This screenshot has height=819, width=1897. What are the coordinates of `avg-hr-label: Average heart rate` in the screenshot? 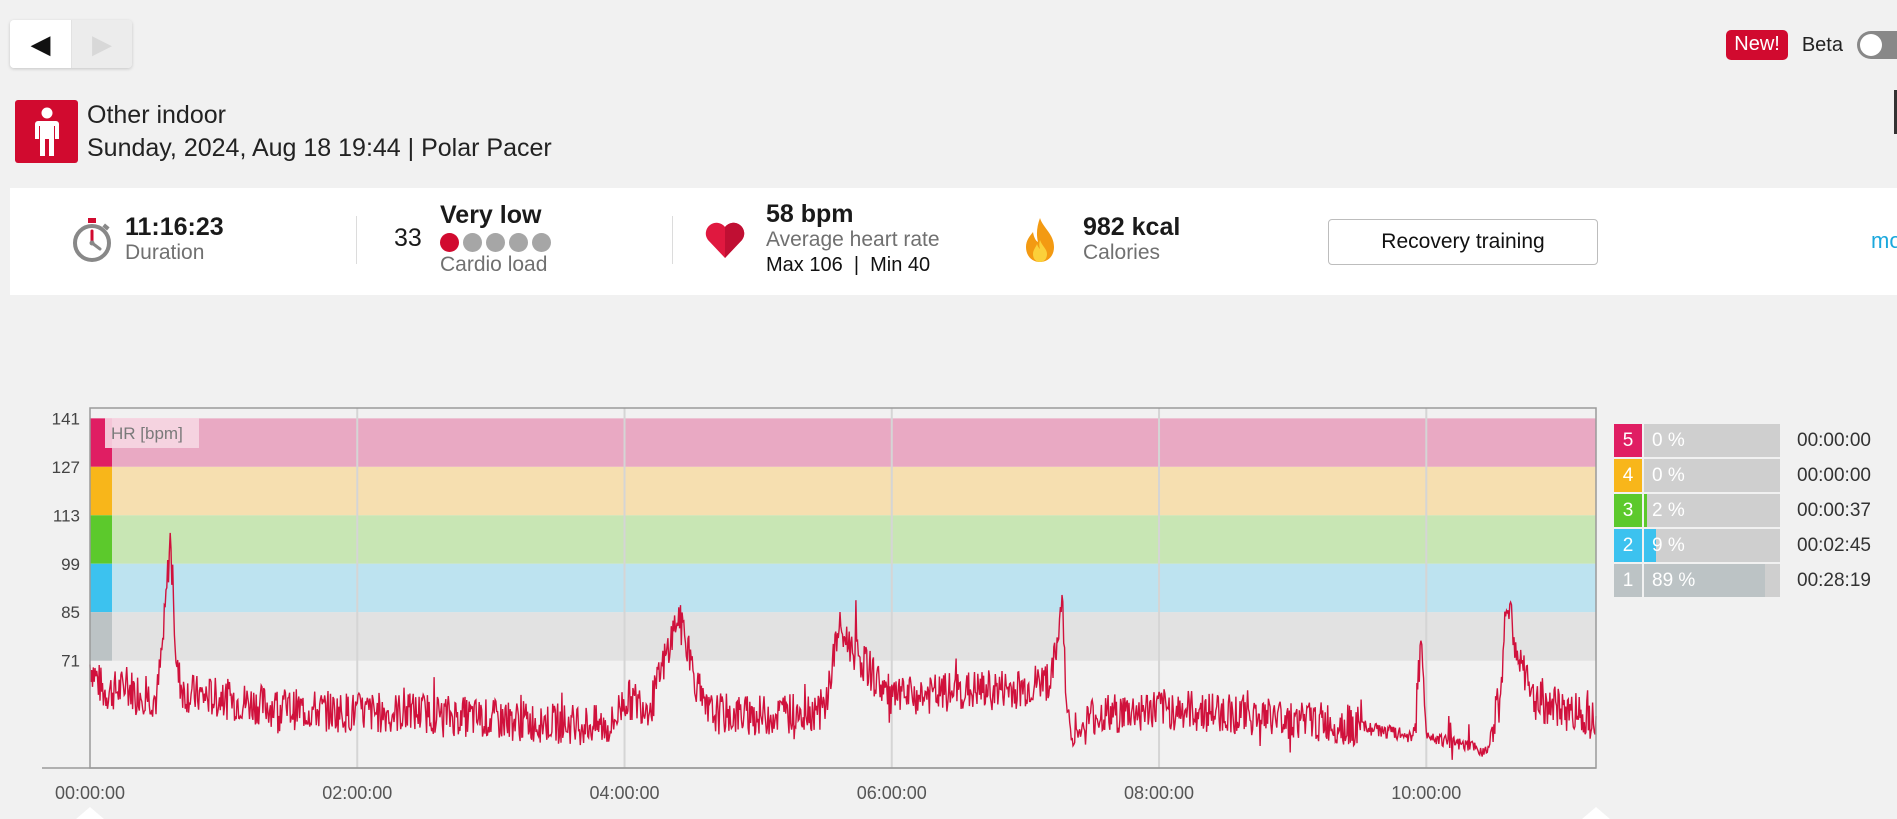 It's located at (853, 239).